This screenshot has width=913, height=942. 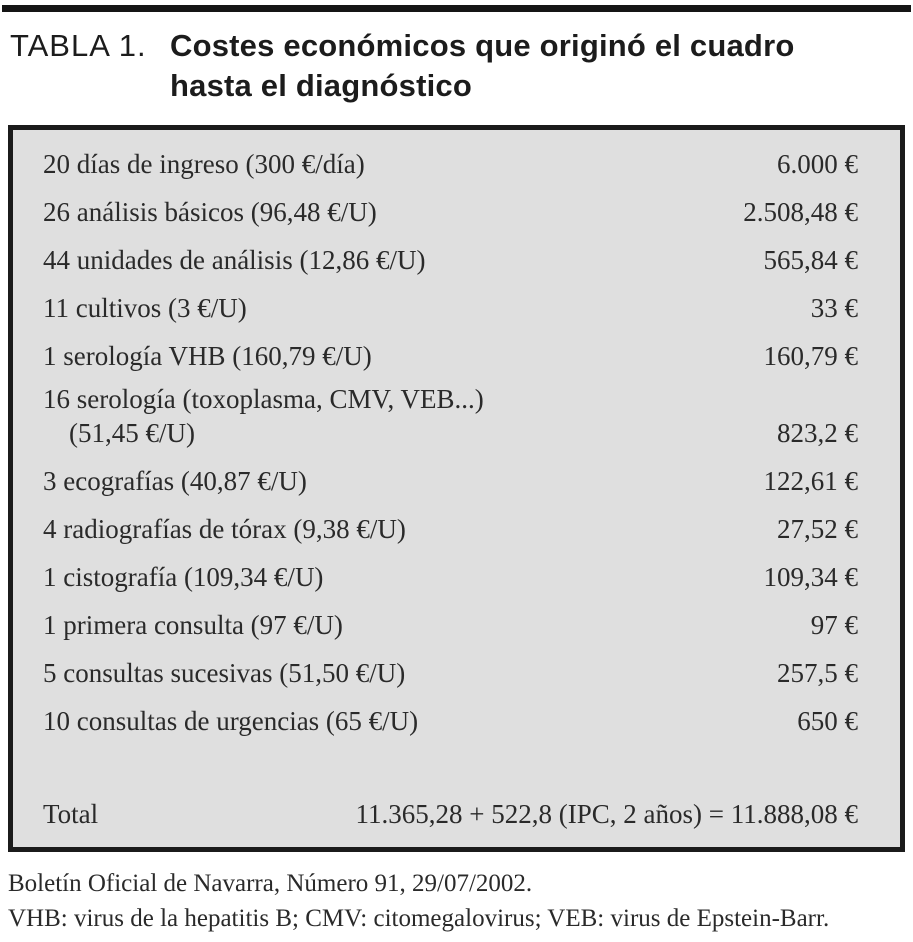 What do you see at coordinates (224, 529) in the screenshot?
I see `row-item-label: 4 radiografías de tórax (9,38 €/U)` at bounding box center [224, 529].